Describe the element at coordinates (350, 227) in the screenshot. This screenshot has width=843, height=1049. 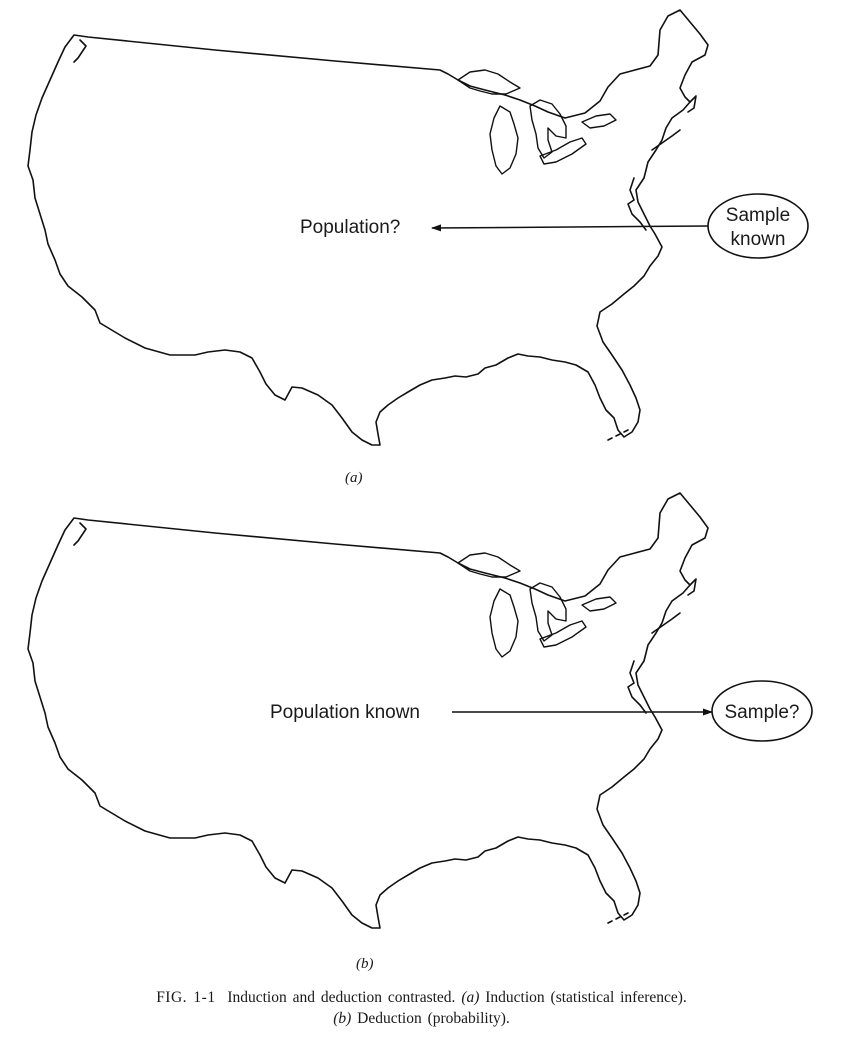
I see `population-label-a: Population?` at that location.